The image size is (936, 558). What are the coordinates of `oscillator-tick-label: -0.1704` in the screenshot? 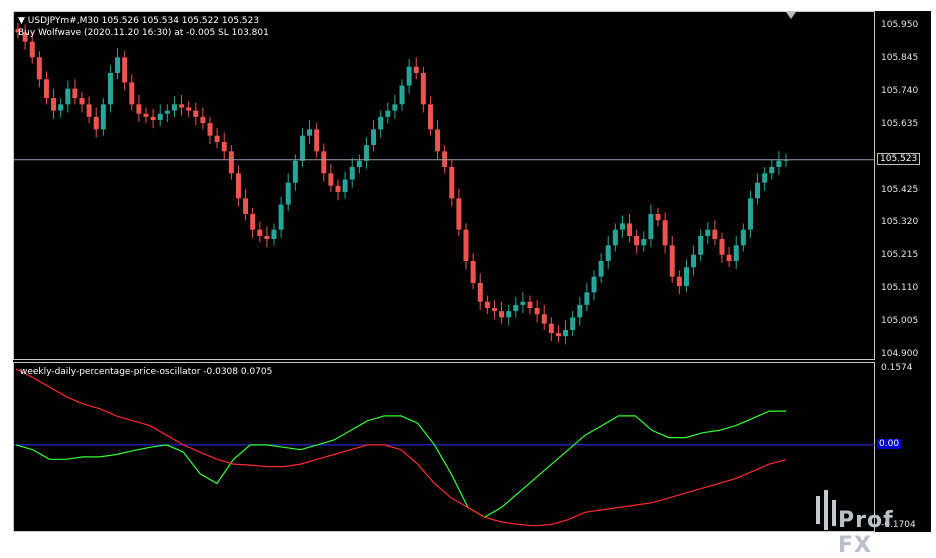 It's located at (898, 525).